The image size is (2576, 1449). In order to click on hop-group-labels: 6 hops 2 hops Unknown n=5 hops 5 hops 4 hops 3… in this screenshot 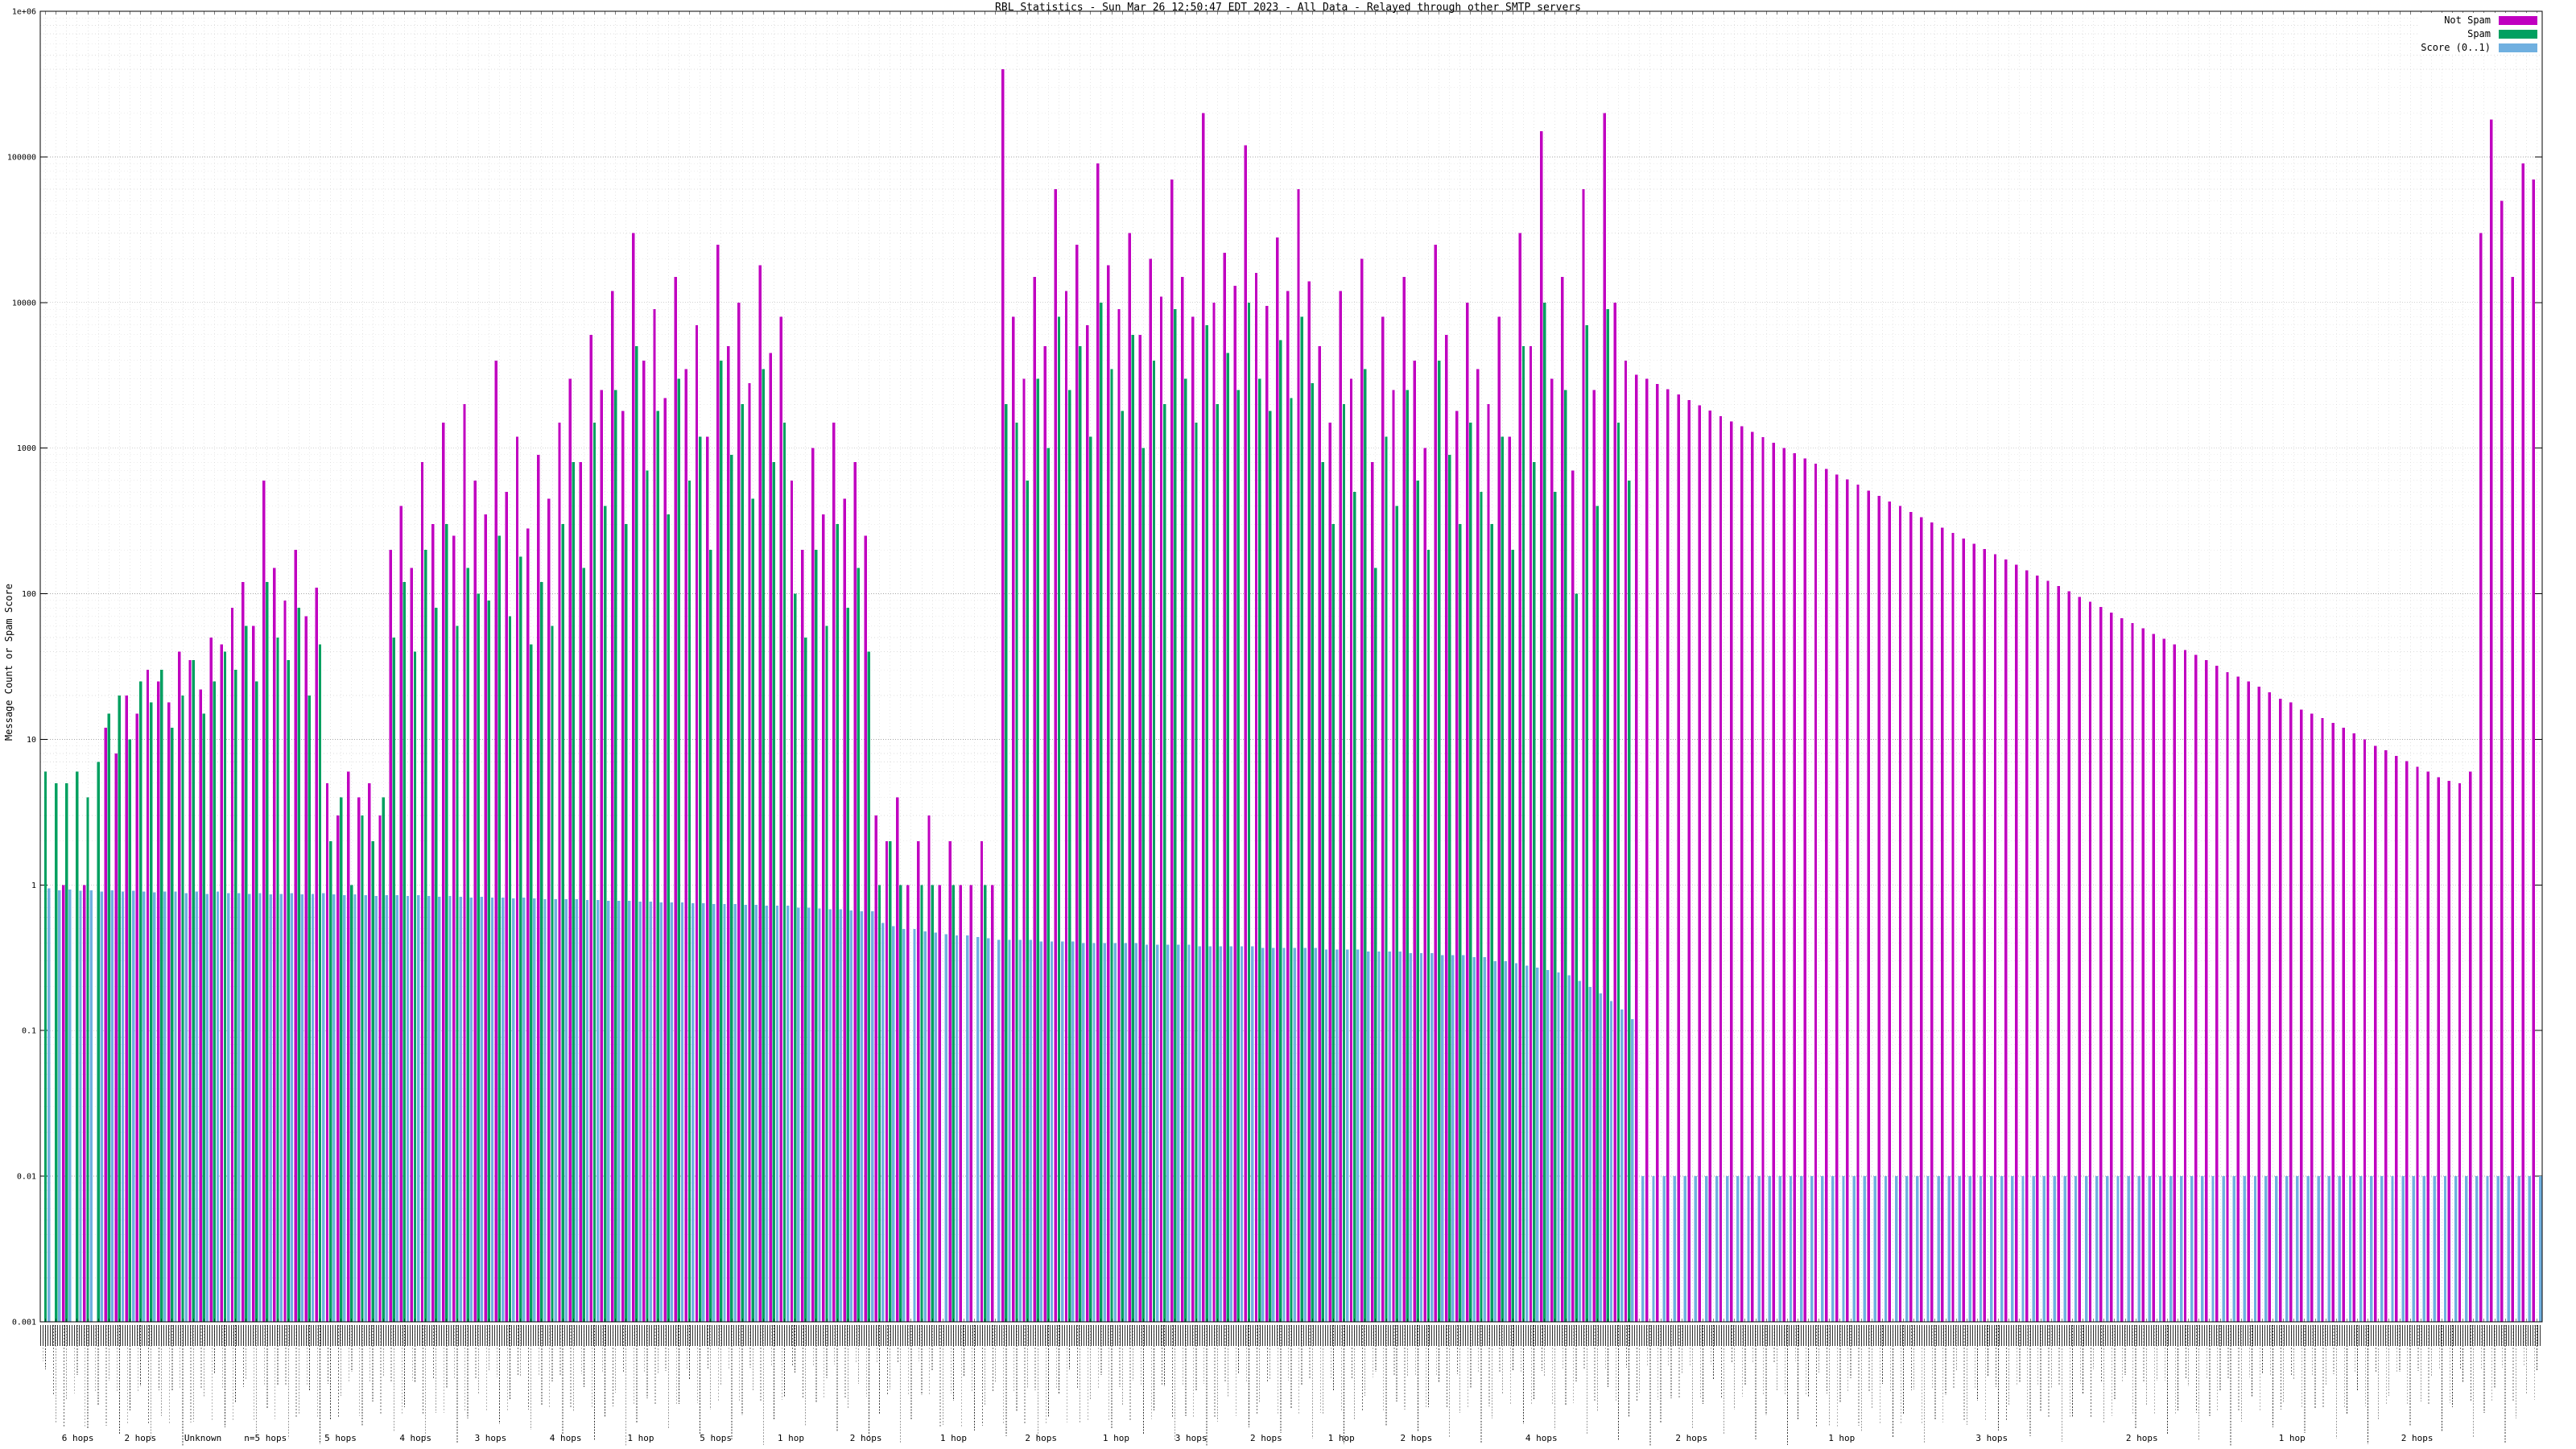, I will do `click(1288, 1439)`.